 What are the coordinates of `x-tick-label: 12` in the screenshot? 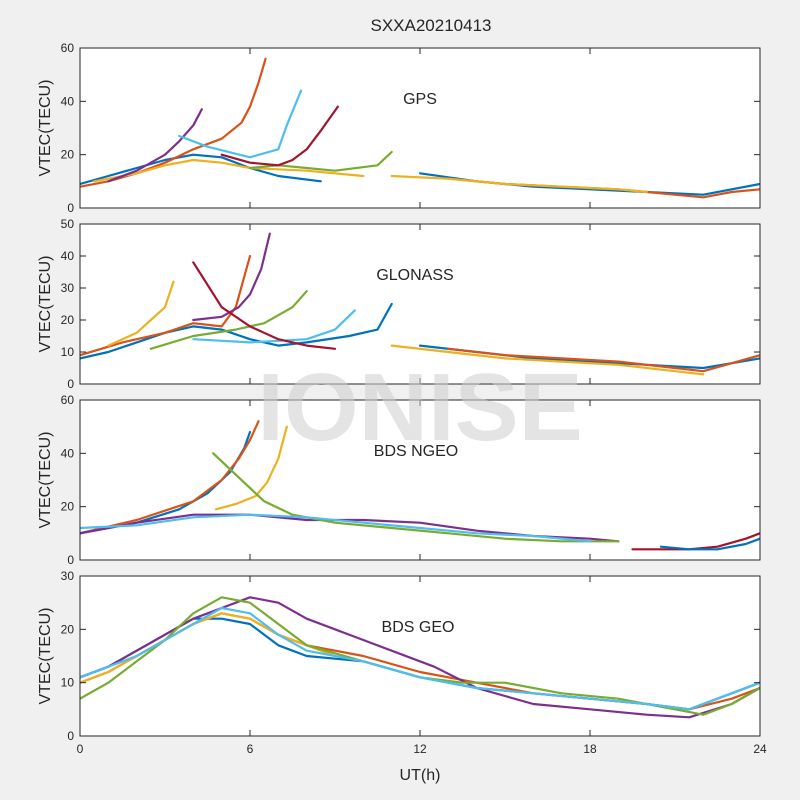 It's located at (420, 749).